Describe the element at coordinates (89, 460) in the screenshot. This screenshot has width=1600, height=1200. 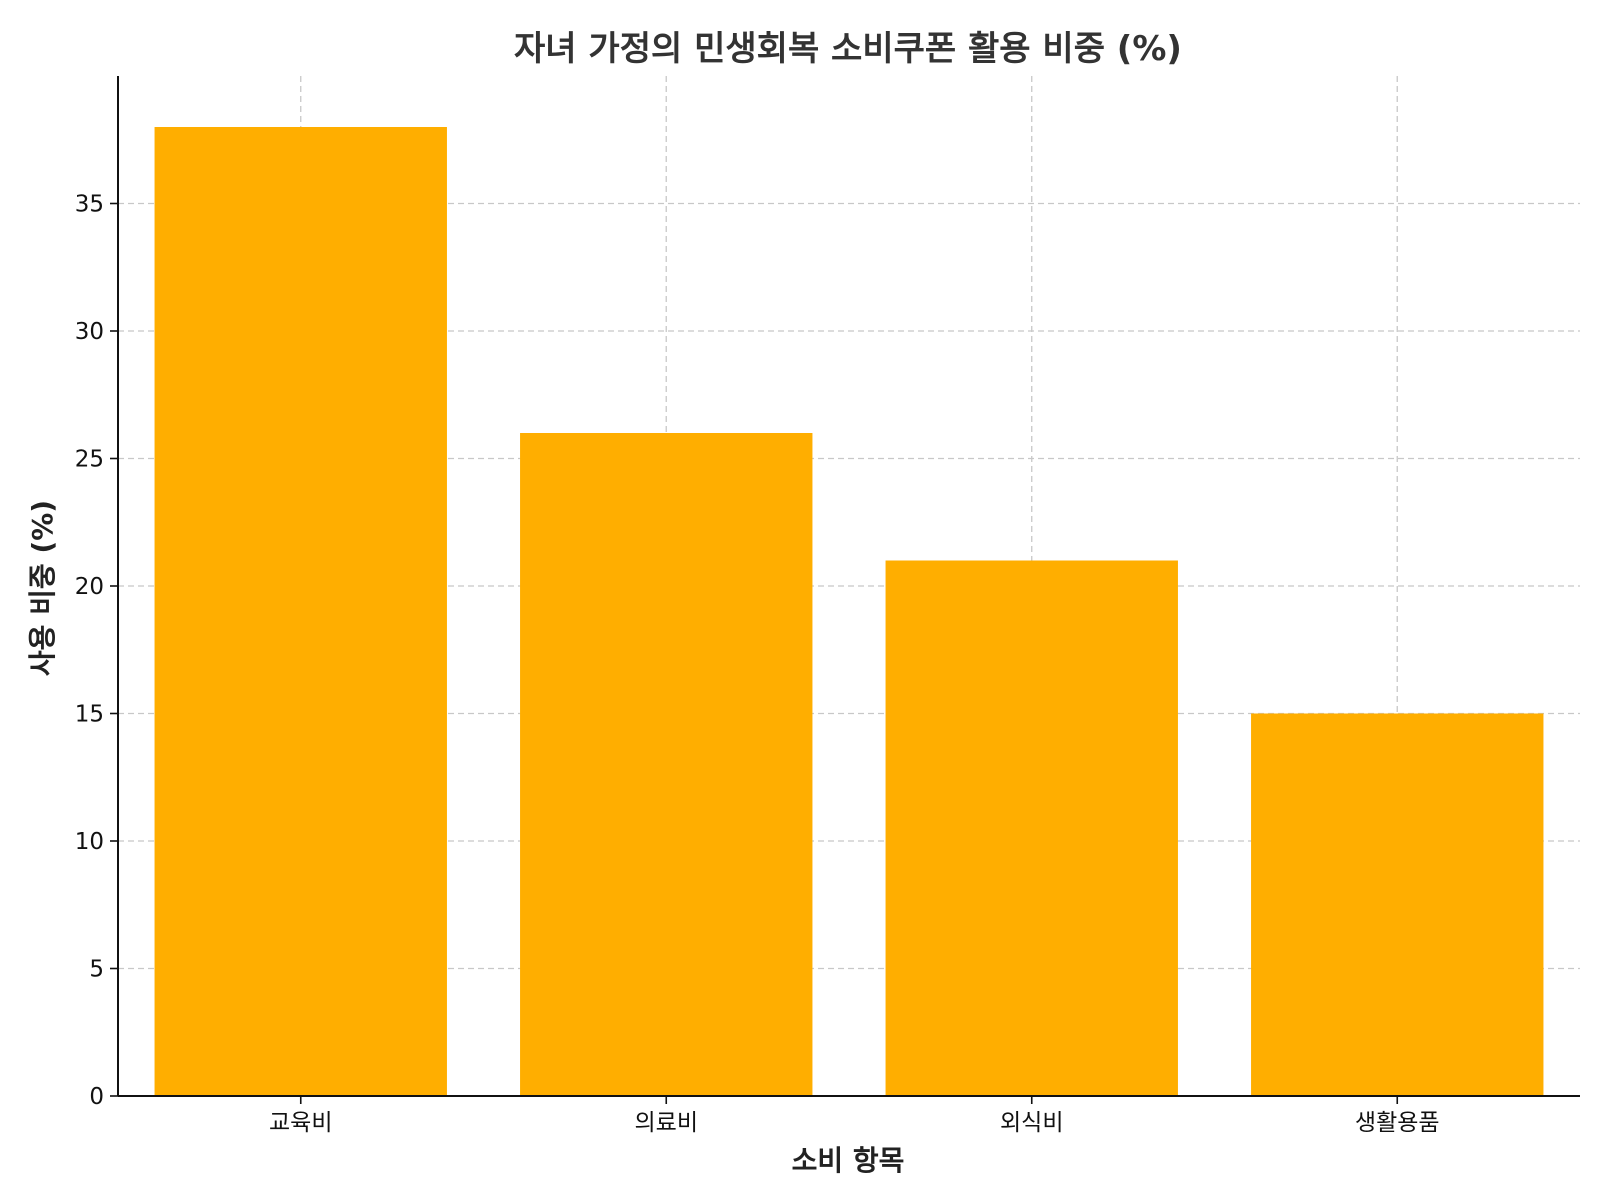
I see `y-tick-label: 25` at that location.